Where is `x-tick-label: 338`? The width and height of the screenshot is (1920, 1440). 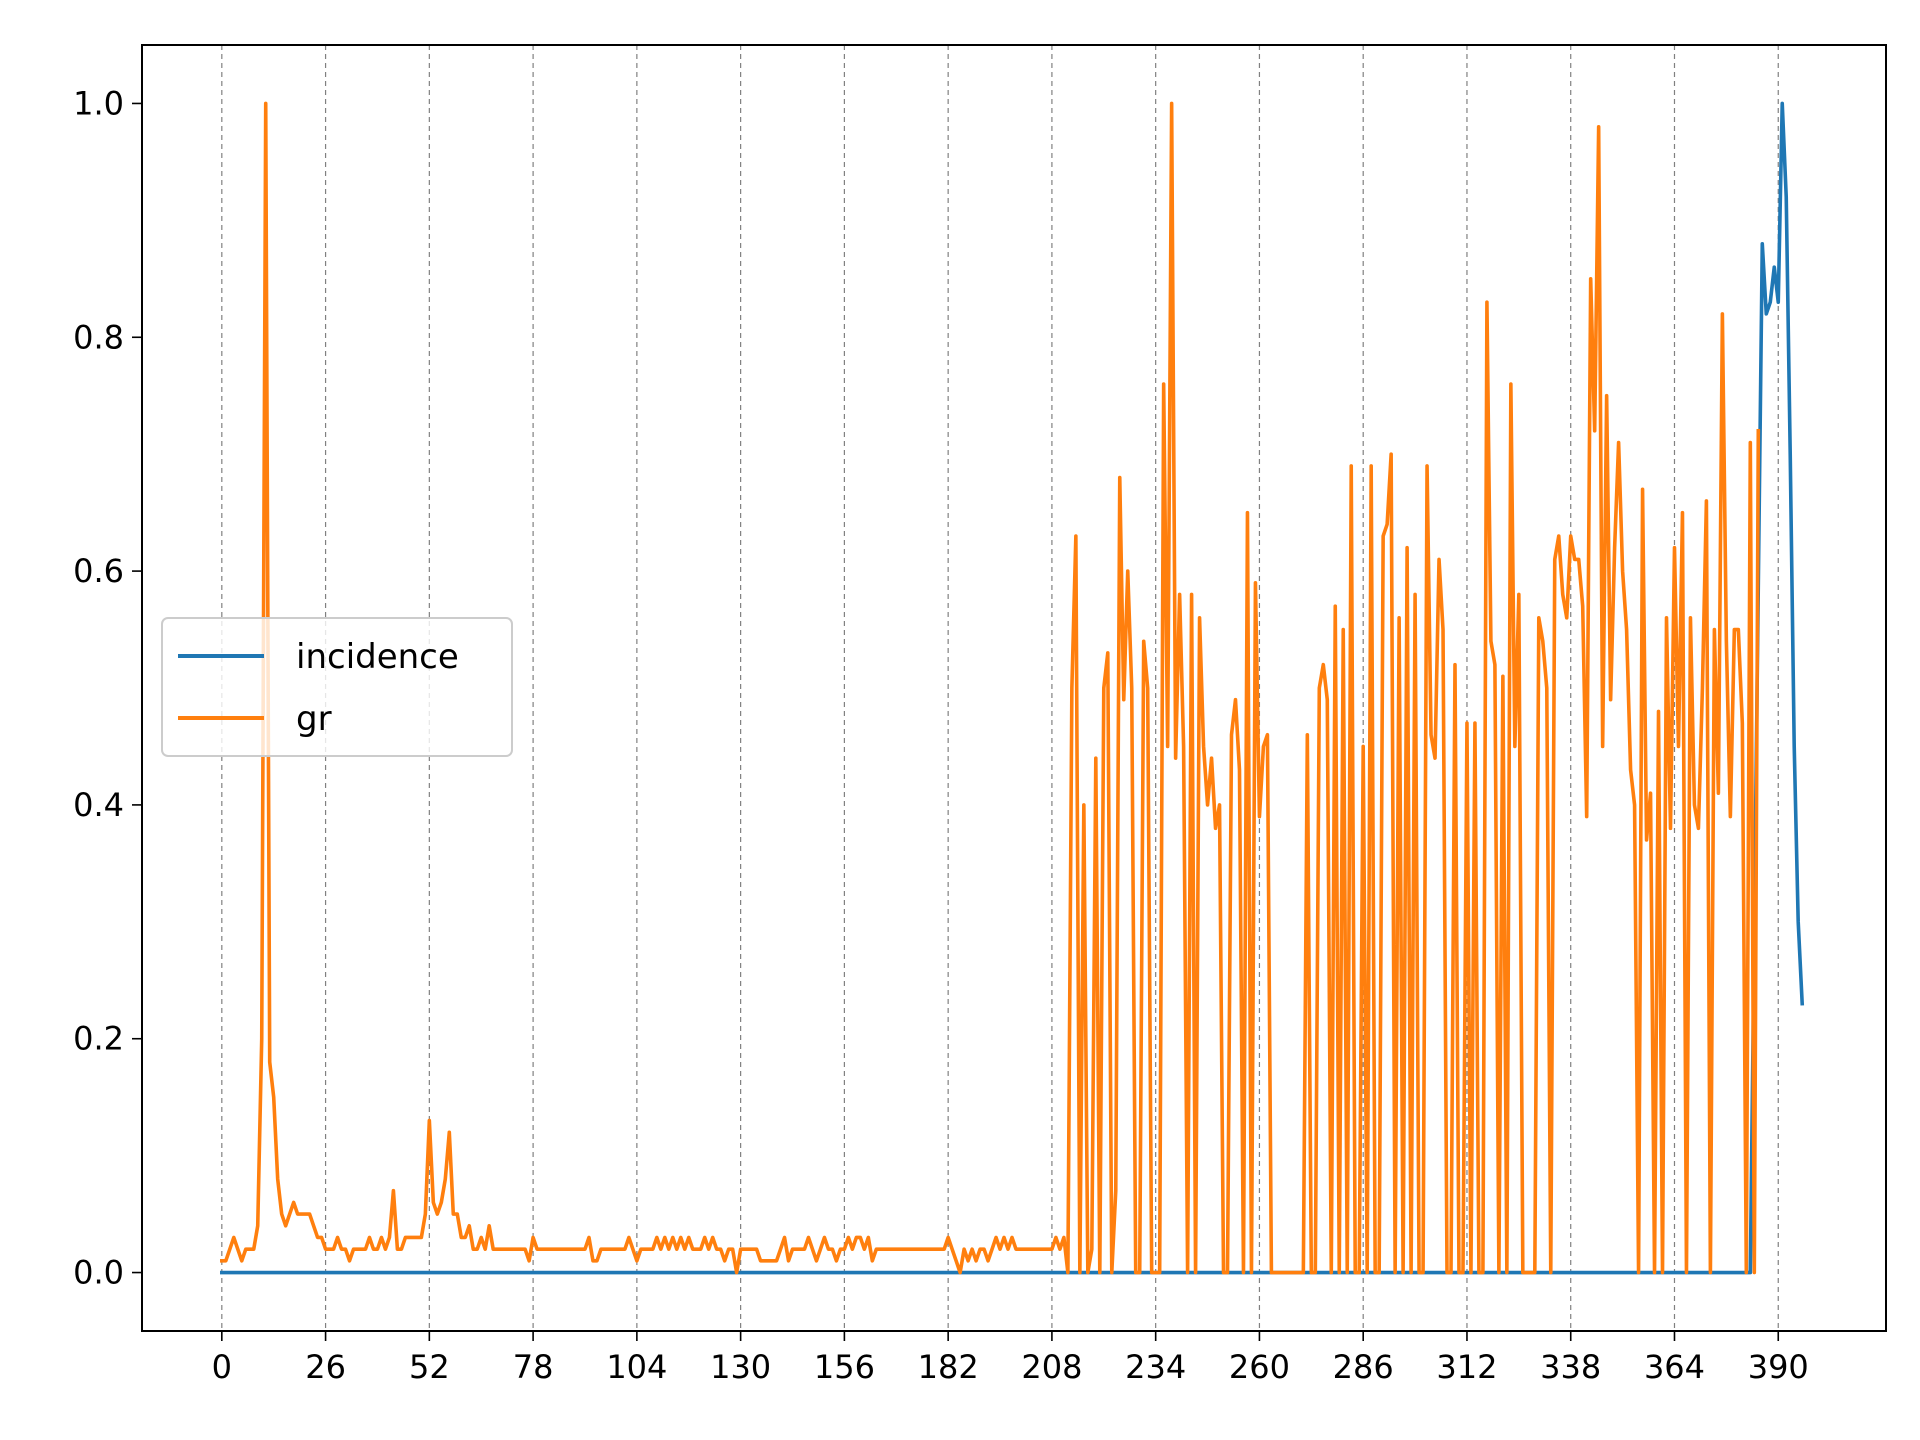
x-tick-label: 338 is located at coordinates (1570, 1367).